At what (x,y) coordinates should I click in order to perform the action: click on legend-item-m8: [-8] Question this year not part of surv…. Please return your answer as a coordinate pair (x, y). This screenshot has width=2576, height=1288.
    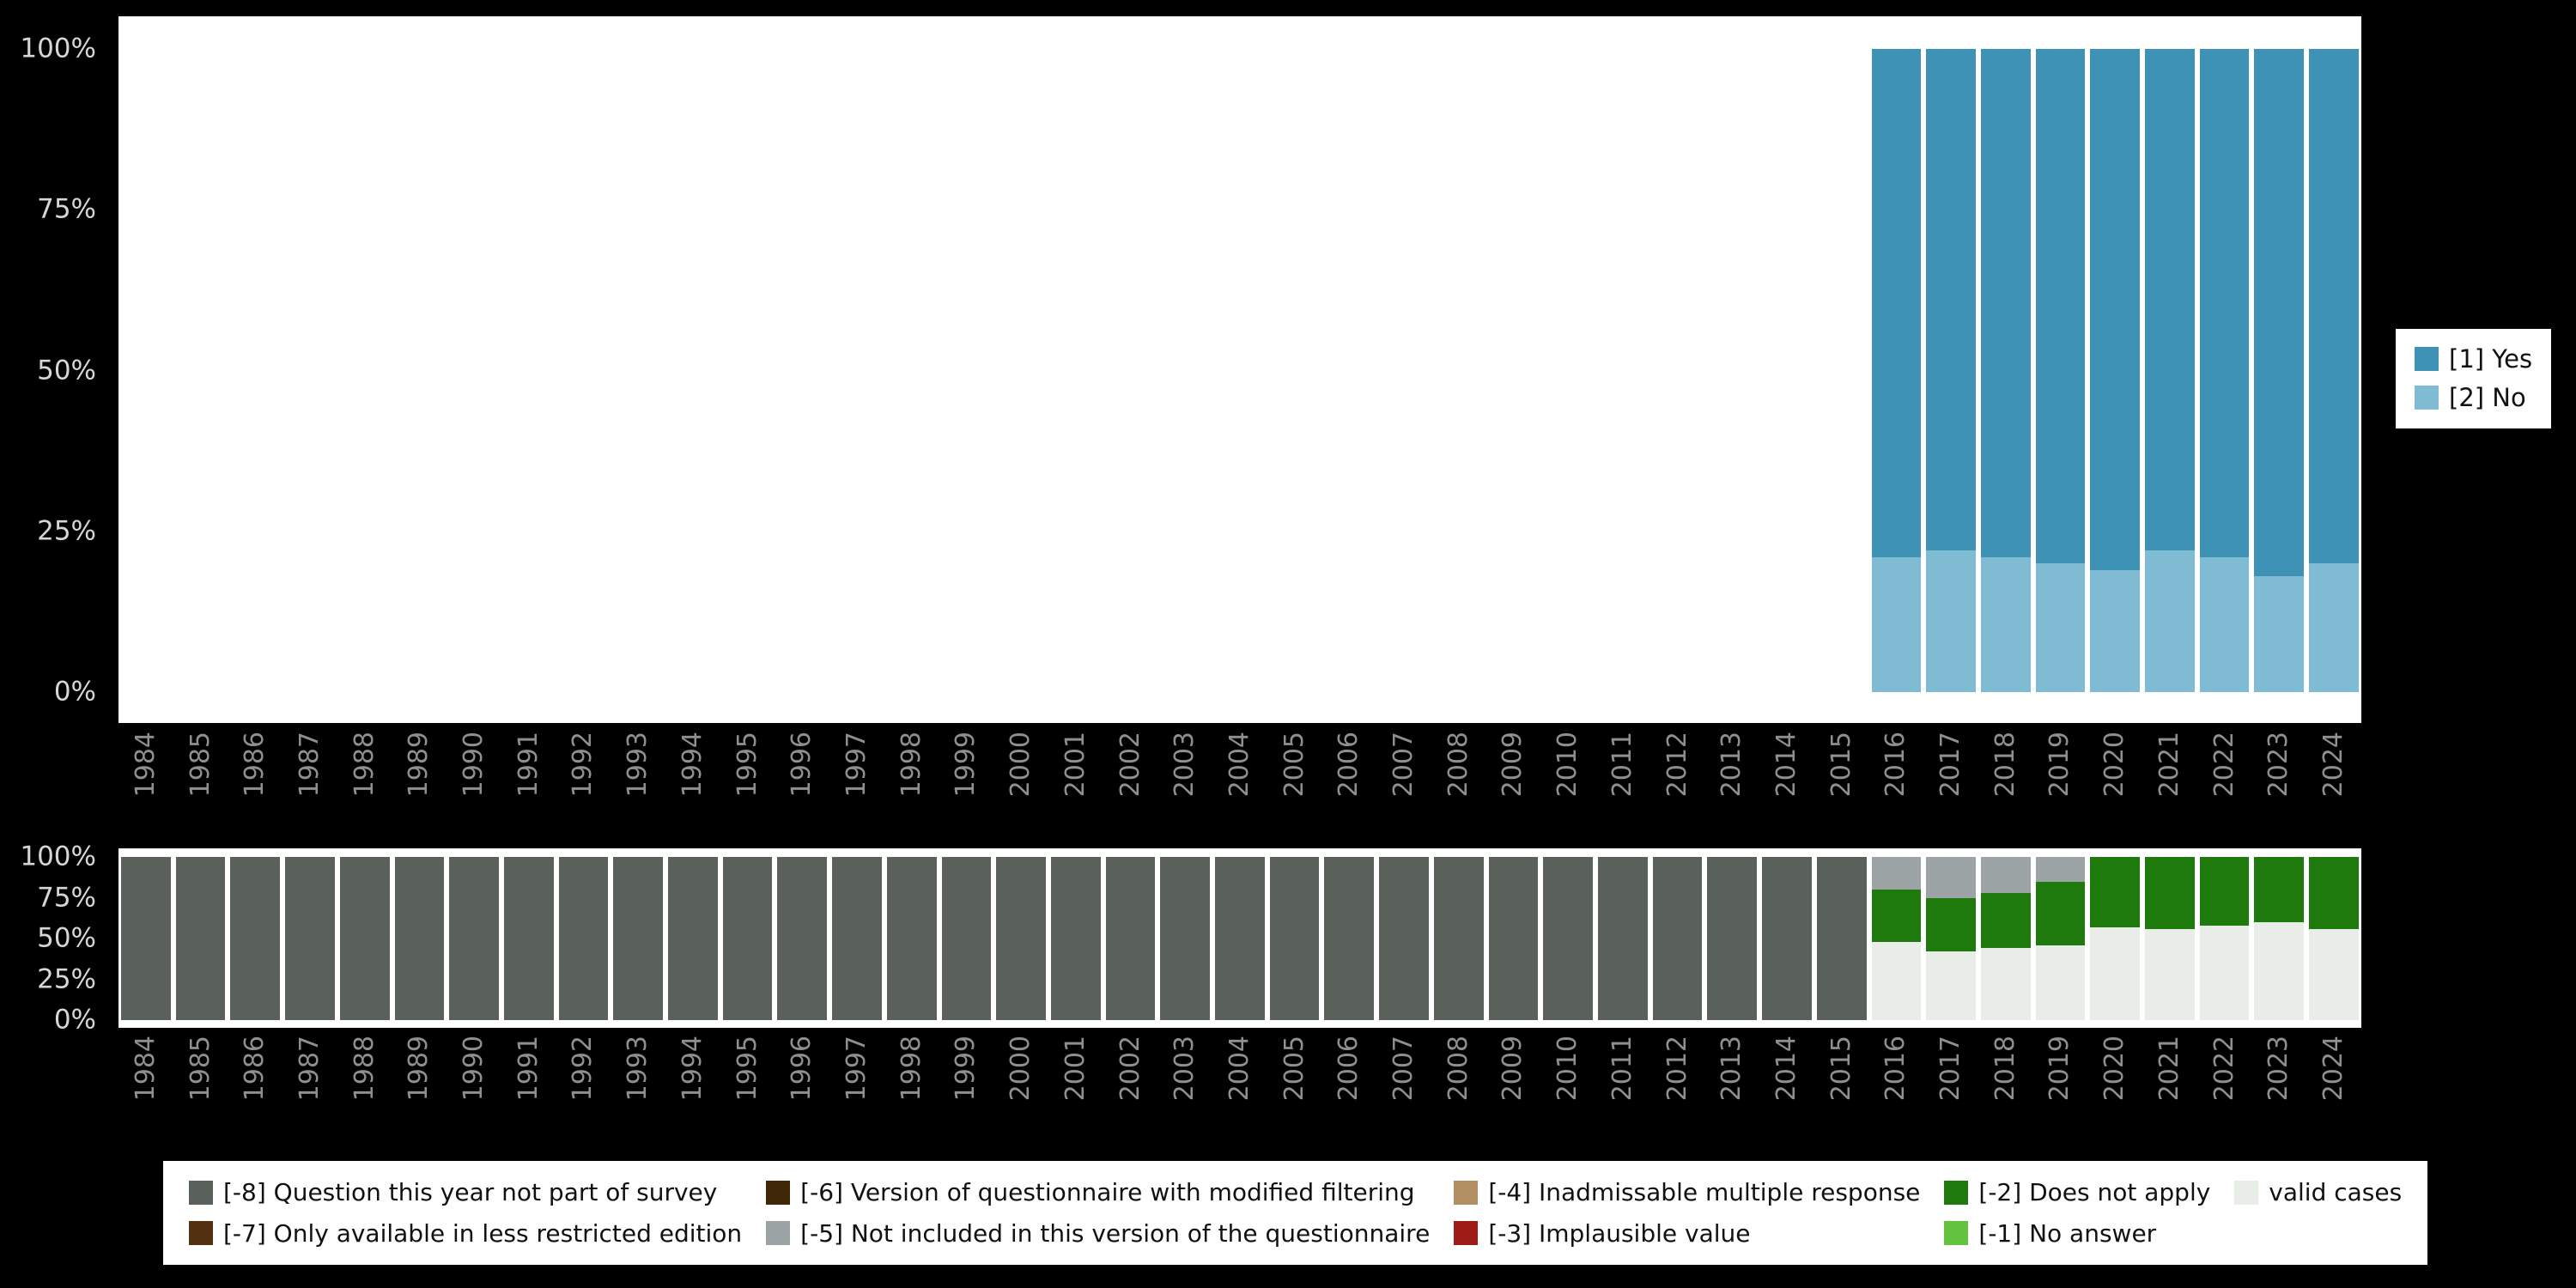
    Looking at the image, I should click on (466, 1192).